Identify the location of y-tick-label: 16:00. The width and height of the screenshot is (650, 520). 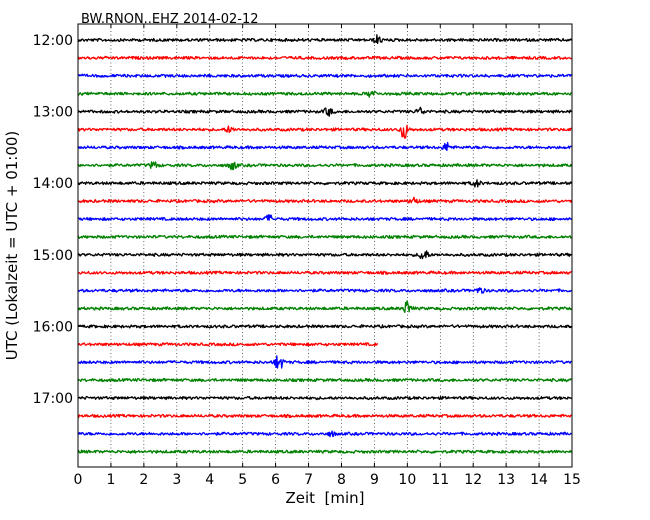
(53, 327).